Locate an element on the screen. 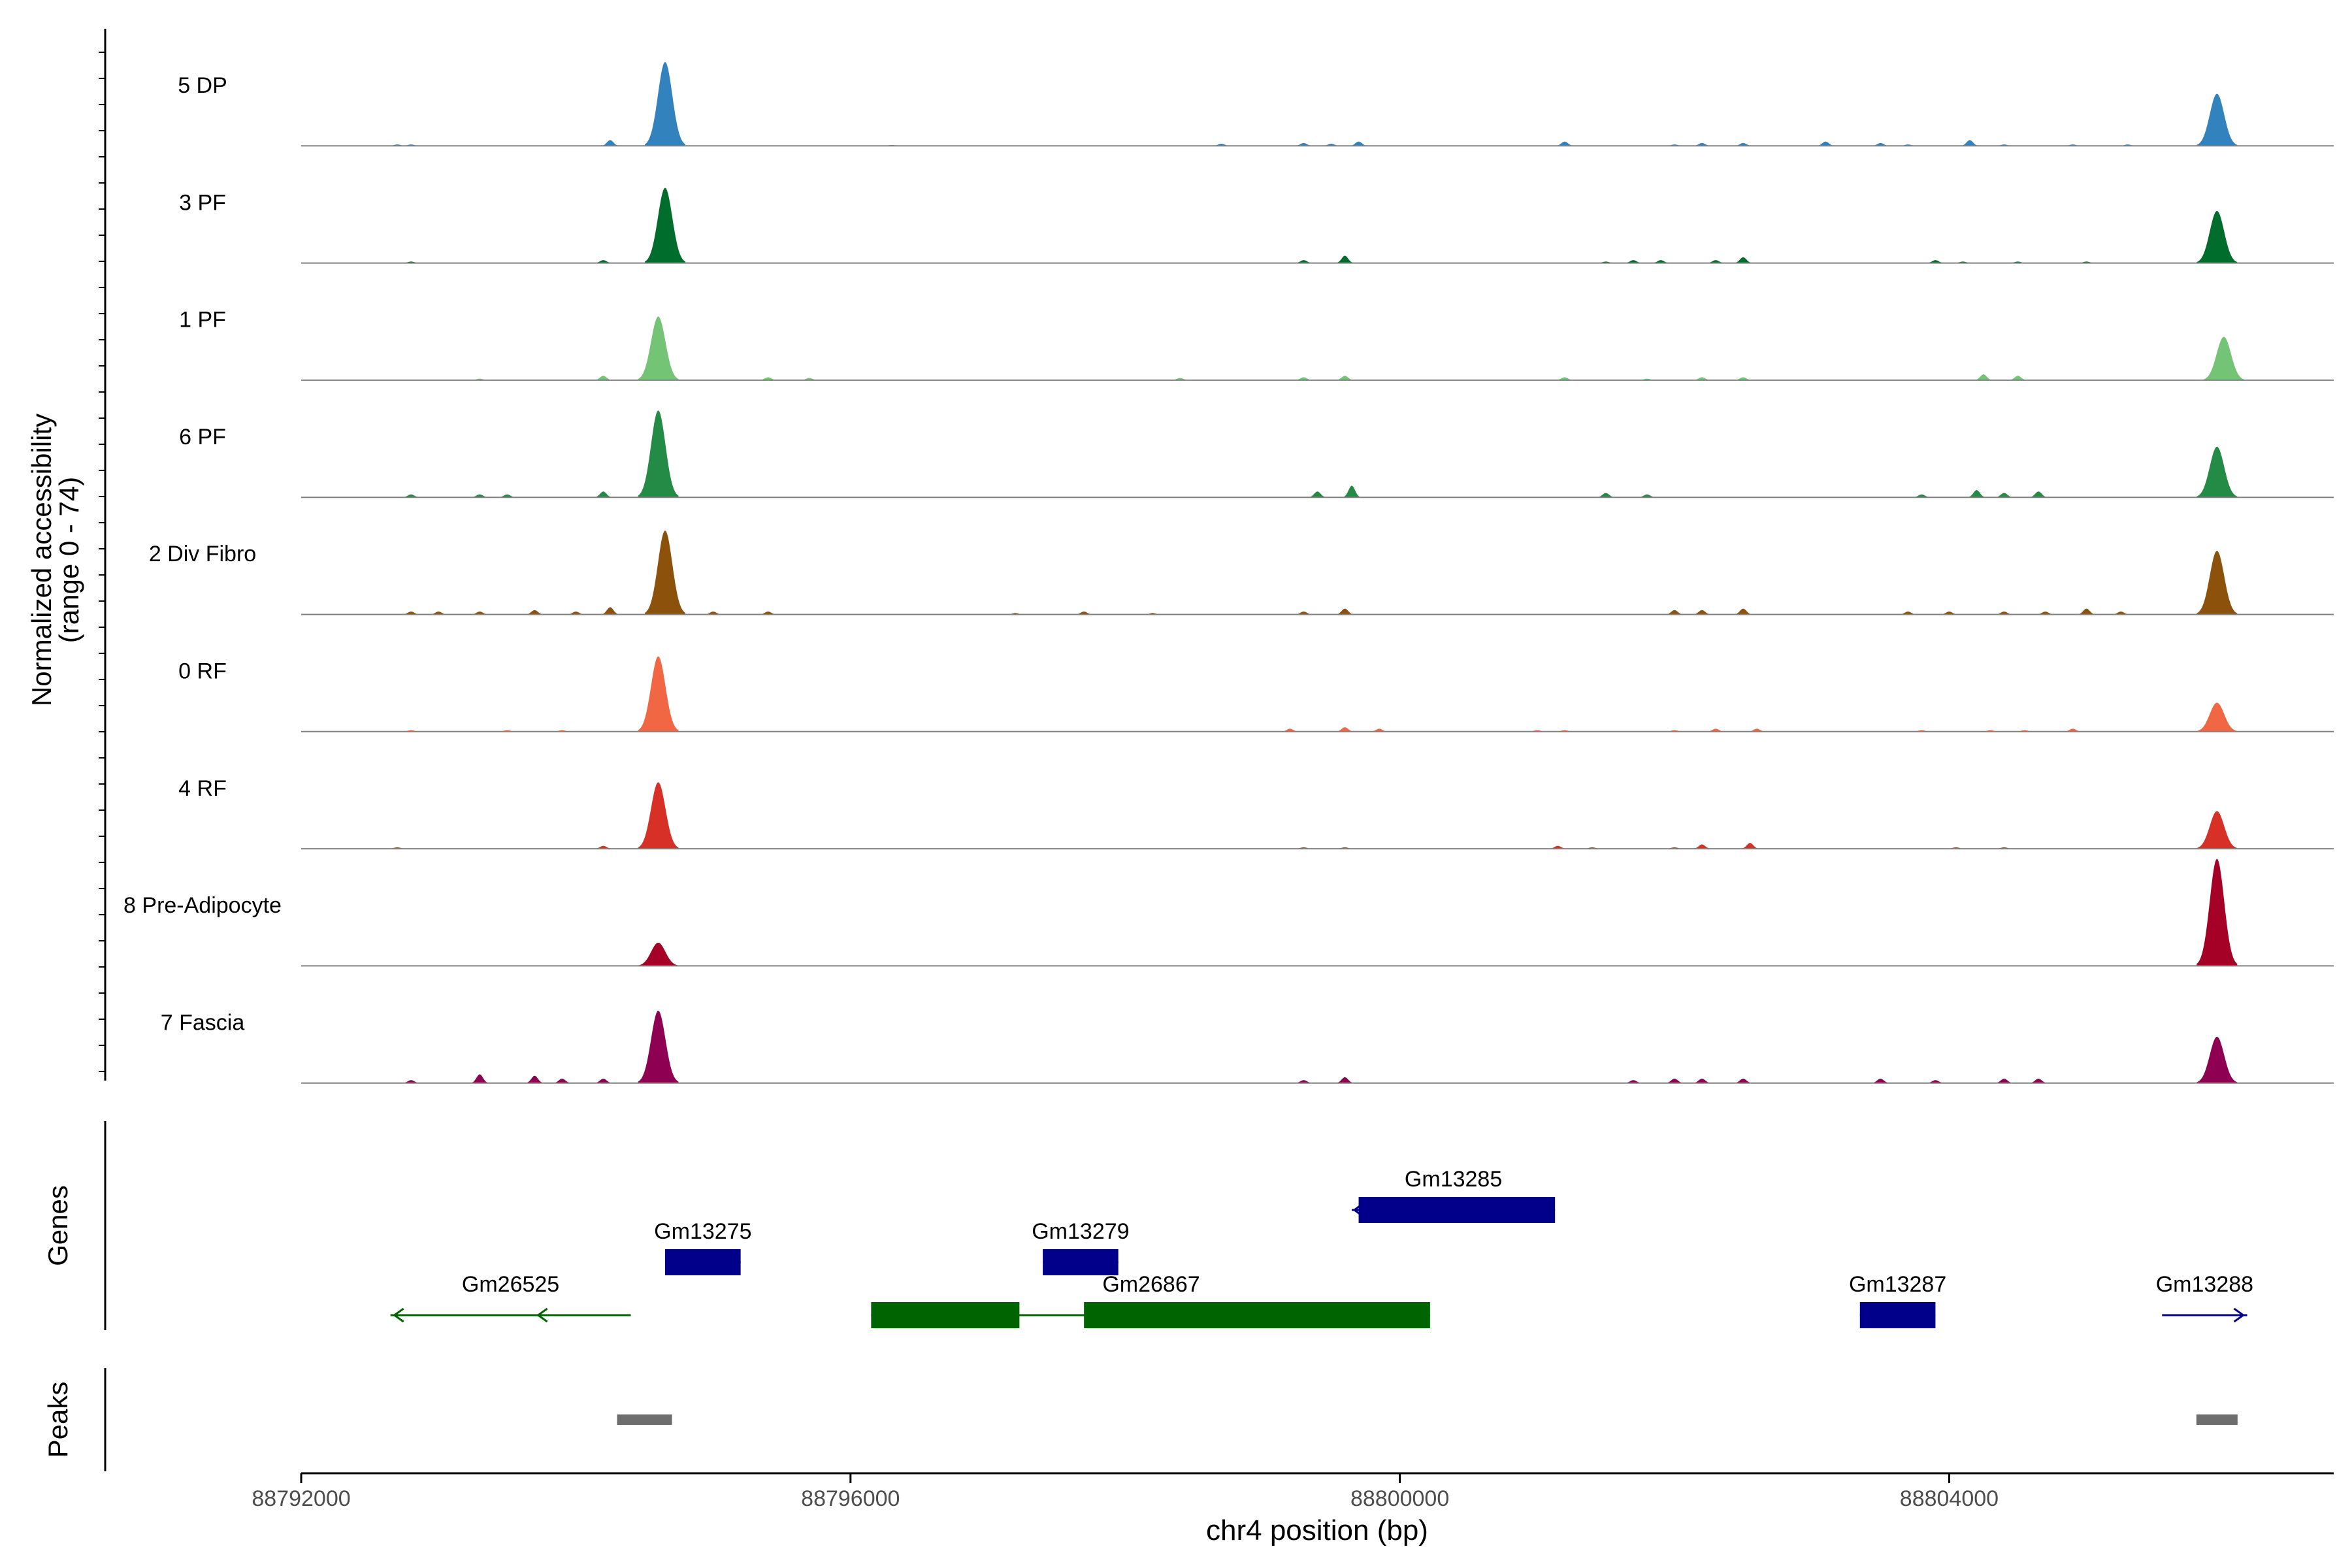  track-label: 3 PF is located at coordinates (202, 202).